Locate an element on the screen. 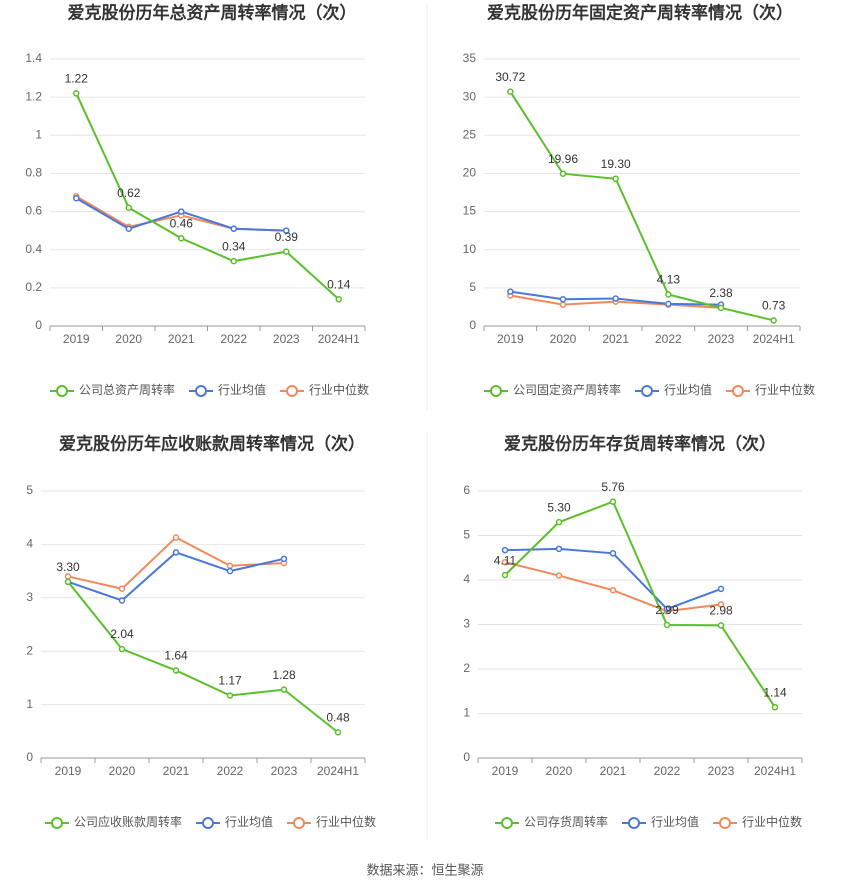 Image resolution: width=850 pixels, height=896 pixels. value-label: 1.14 is located at coordinates (775, 692).